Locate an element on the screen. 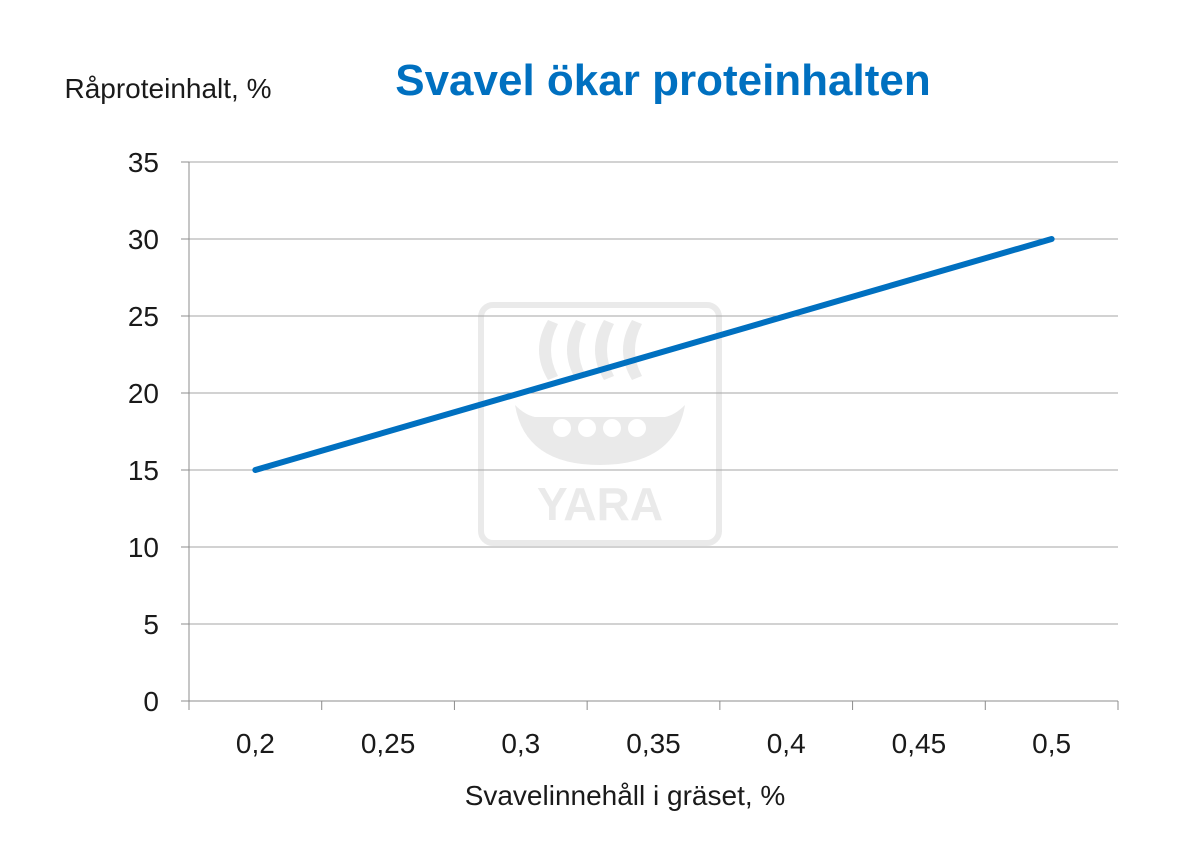  y-tick-label: 25 is located at coordinates (143, 316).